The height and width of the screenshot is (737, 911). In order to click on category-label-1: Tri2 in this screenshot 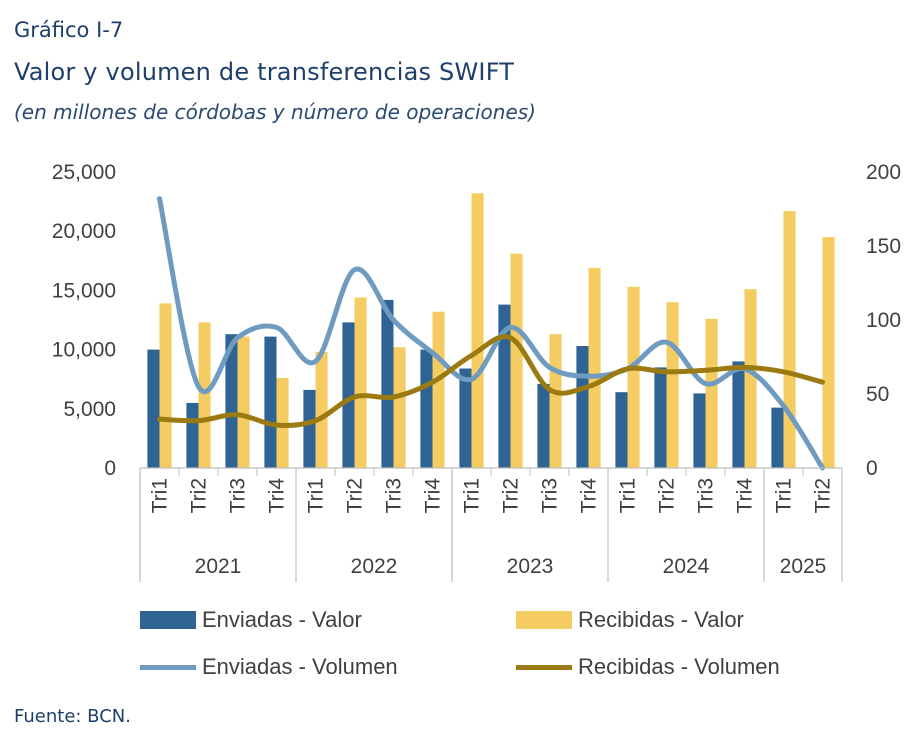, I will do `click(199, 495)`.